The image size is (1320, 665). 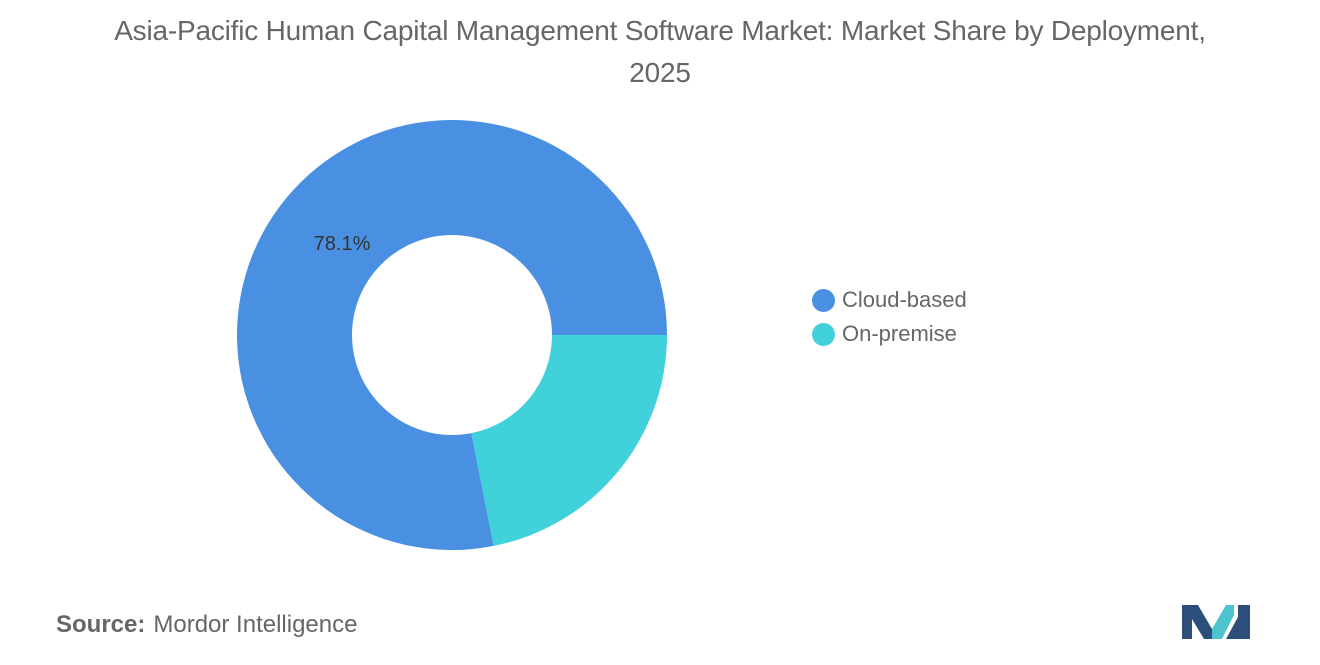 I want to click on legend-swatch-on-premise, so click(x=823, y=334).